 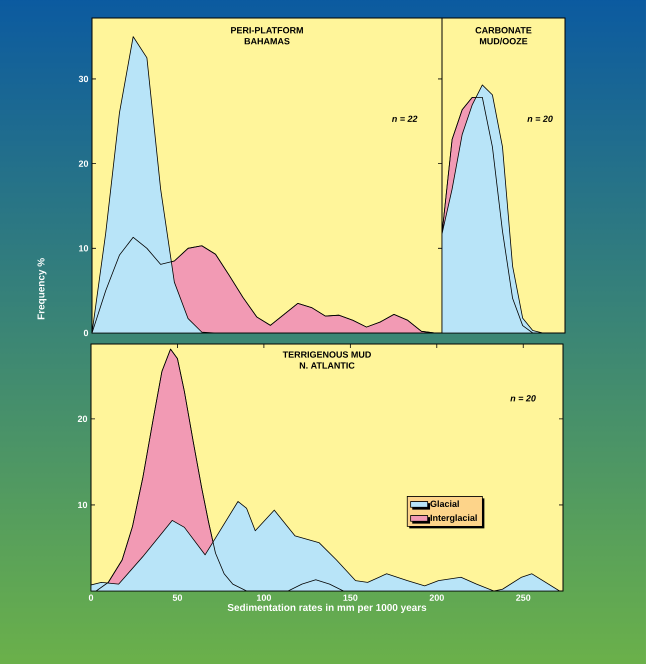 What do you see at coordinates (523, 597) in the screenshot?
I see `x-tick-label: 250` at bounding box center [523, 597].